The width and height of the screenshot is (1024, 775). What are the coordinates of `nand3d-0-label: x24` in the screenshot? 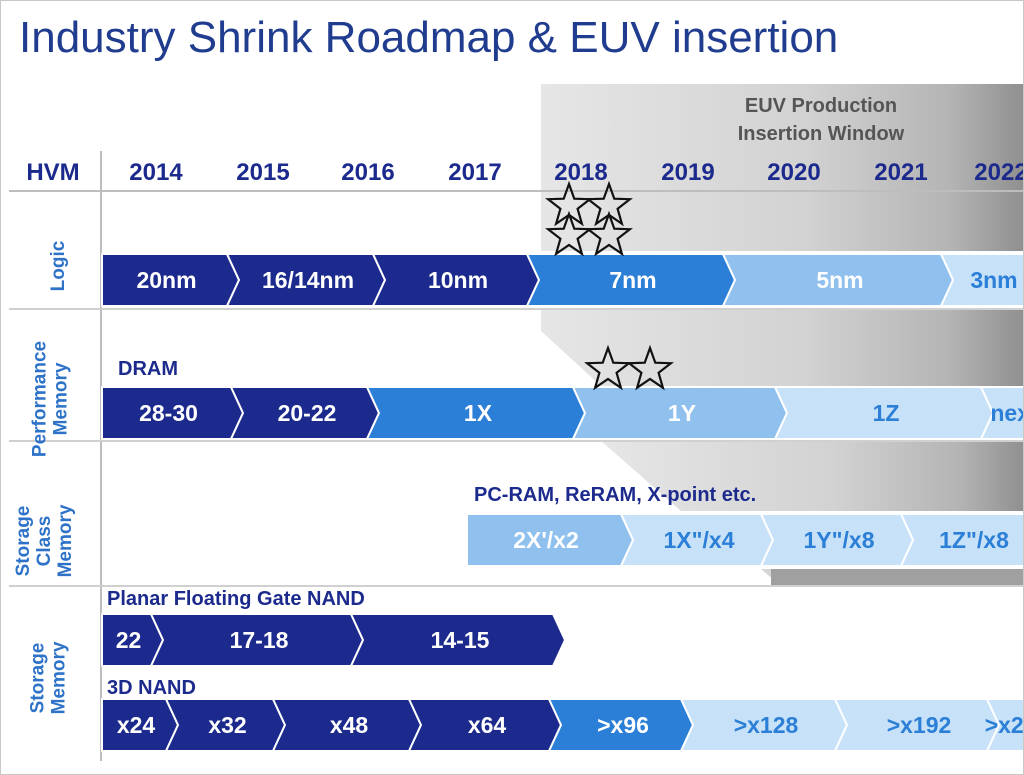 It's located at (136, 725).